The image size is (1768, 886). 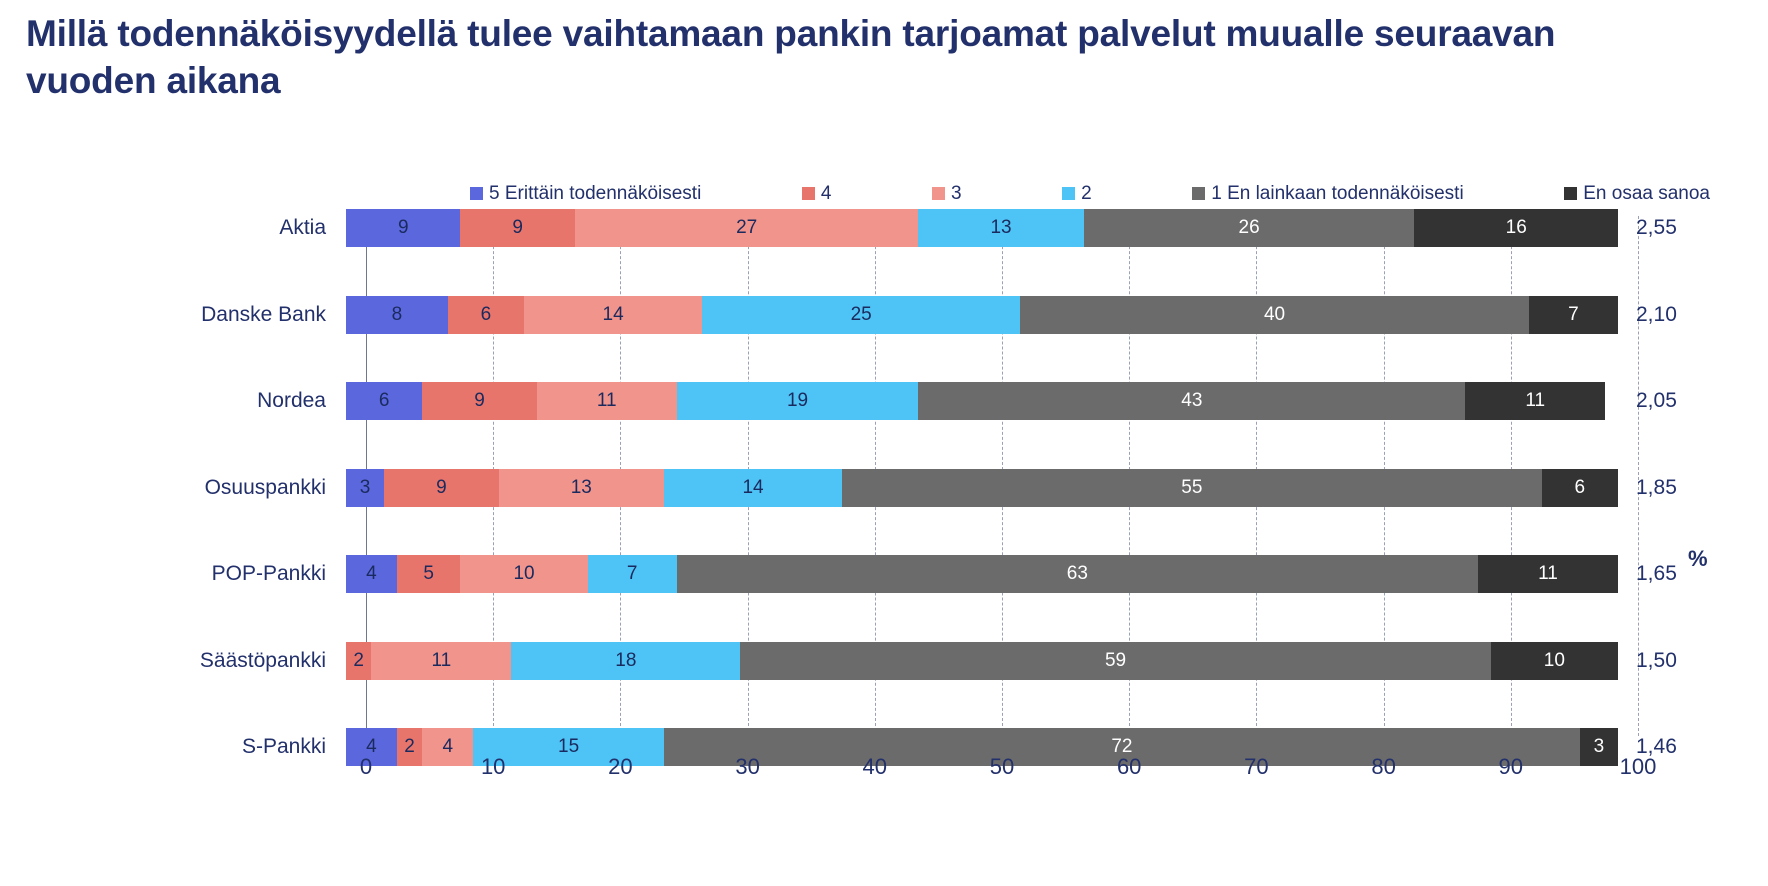 What do you see at coordinates (1256, 766) in the screenshot?
I see `x-axis-tick-label: 70` at bounding box center [1256, 766].